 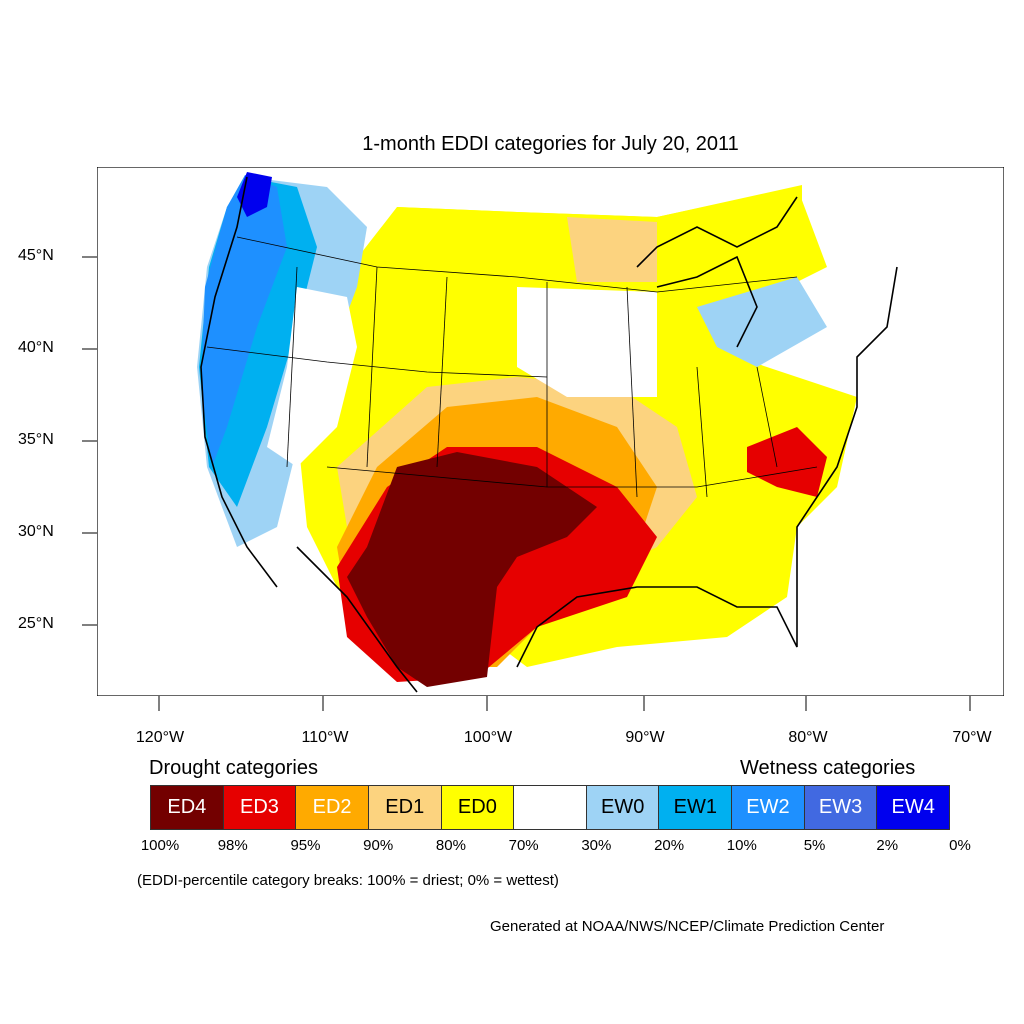 I want to click on region-ew0-greatlakes, so click(x=762, y=322).